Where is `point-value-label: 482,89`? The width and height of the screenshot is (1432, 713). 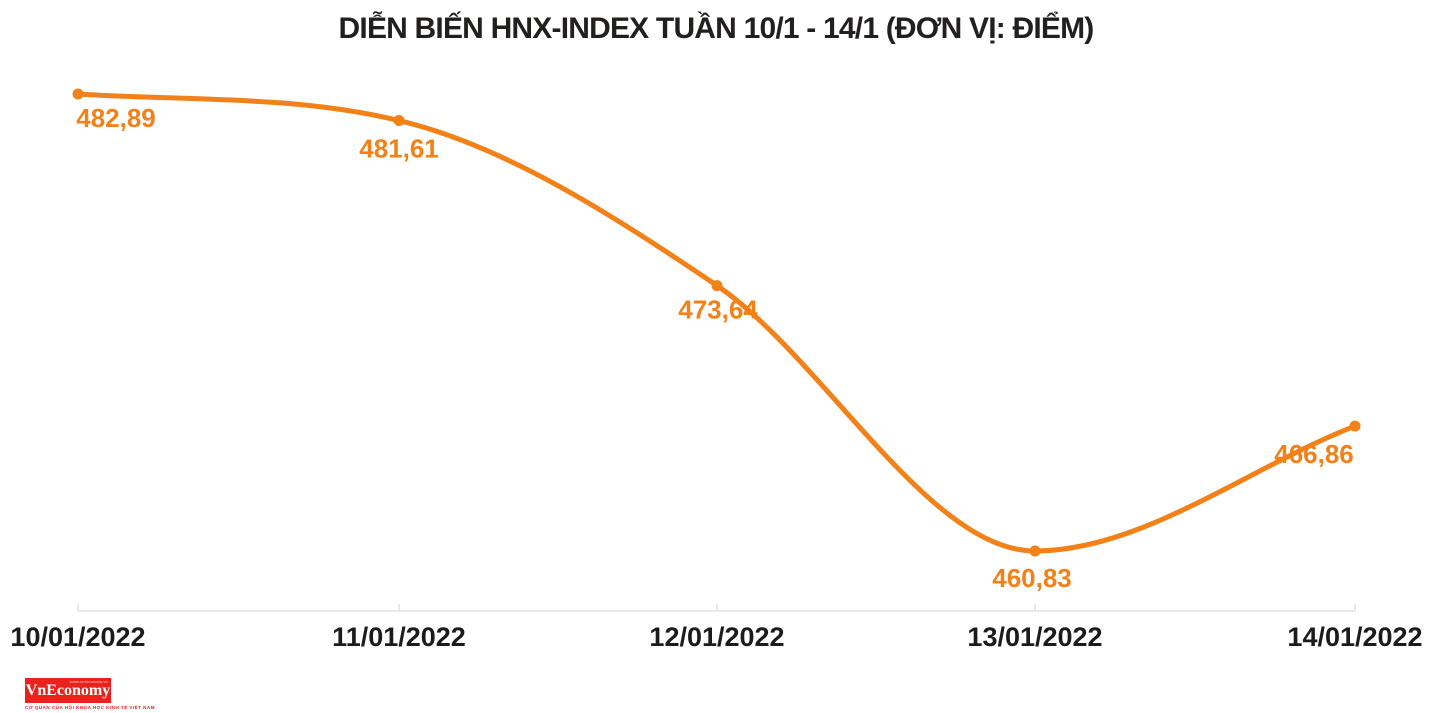 point-value-label: 482,89 is located at coordinates (116, 118).